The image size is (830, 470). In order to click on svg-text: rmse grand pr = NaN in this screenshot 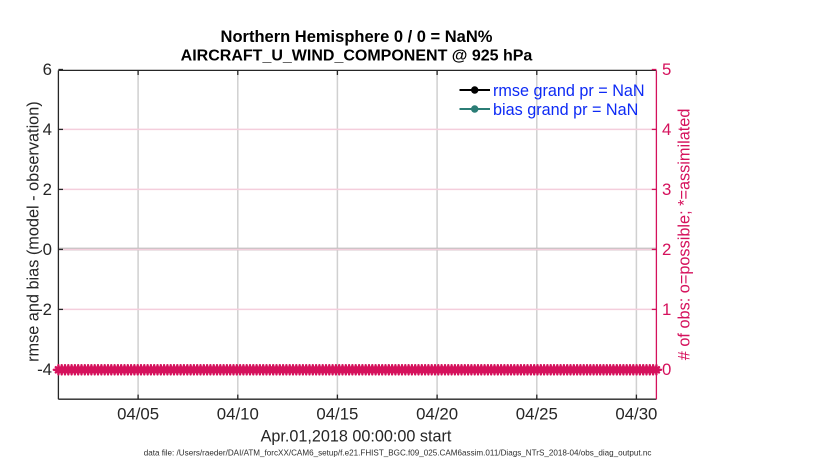, I will do `click(569, 91)`.